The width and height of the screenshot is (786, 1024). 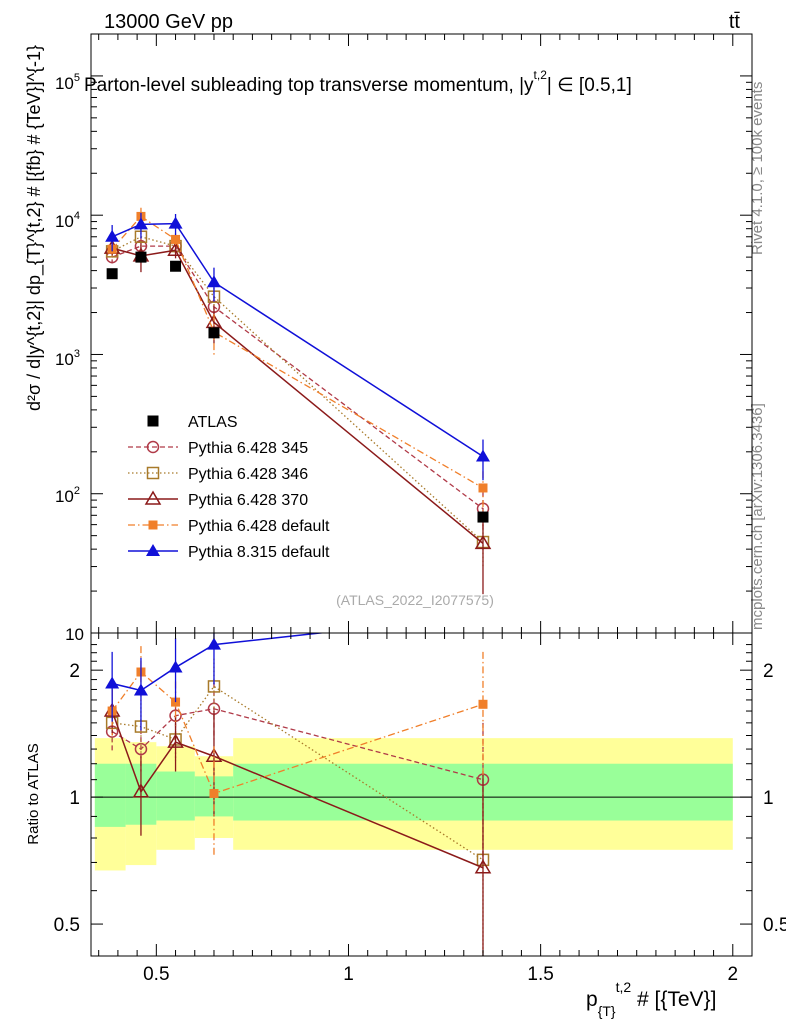 I want to click on legend-label: Pythia 6.428 346, so click(x=248, y=474).